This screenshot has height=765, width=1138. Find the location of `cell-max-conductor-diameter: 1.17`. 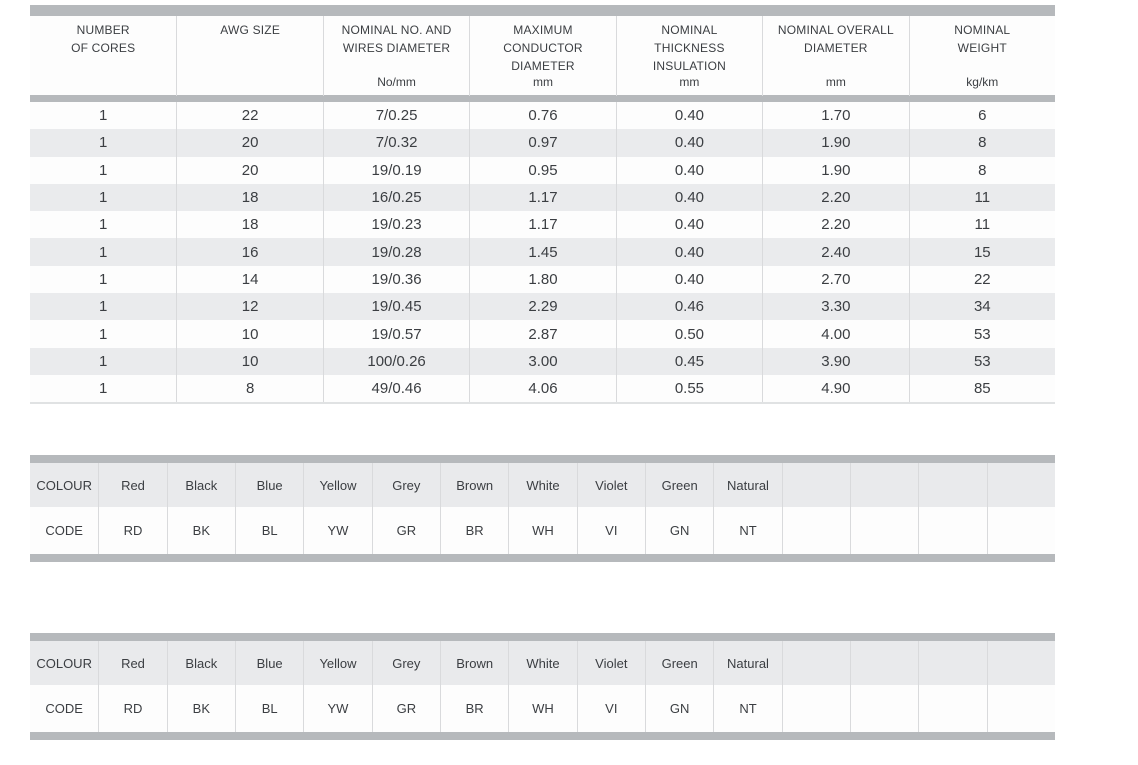

cell-max-conductor-diameter: 1.17 is located at coordinates (542, 225).